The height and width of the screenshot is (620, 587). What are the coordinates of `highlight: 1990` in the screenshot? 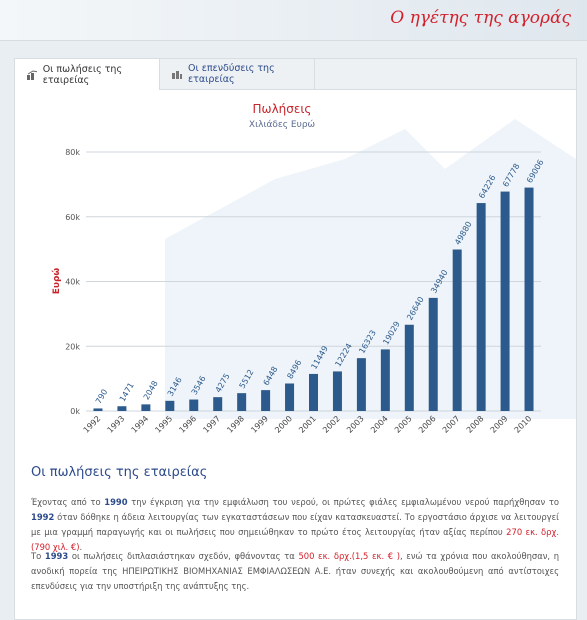 It's located at (116, 502).